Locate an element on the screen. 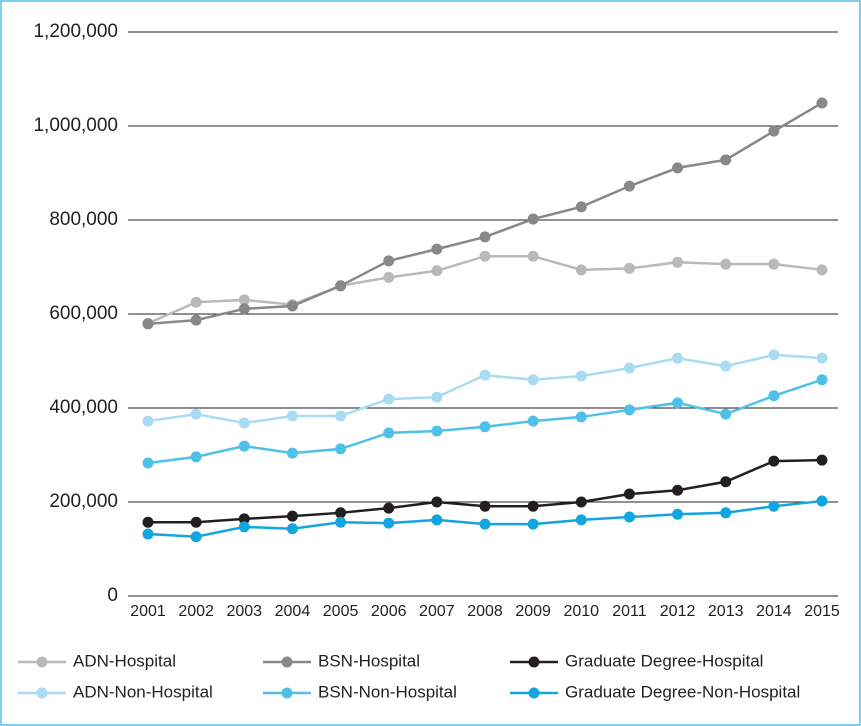 This screenshot has width=861, height=726. x-tick-label: 2003 is located at coordinates (244, 611).